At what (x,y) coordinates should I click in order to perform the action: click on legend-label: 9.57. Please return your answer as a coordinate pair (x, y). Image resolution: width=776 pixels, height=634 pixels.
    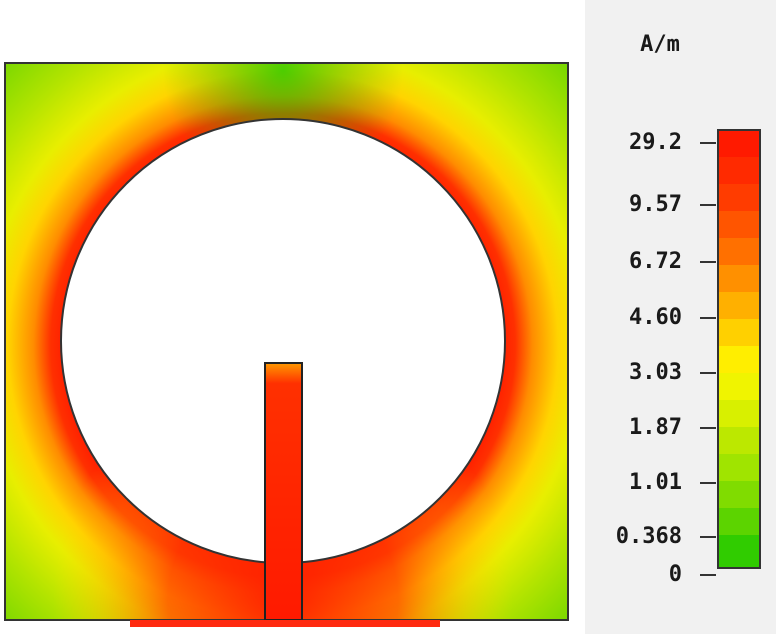
    Looking at the image, I should click on (655, 204).